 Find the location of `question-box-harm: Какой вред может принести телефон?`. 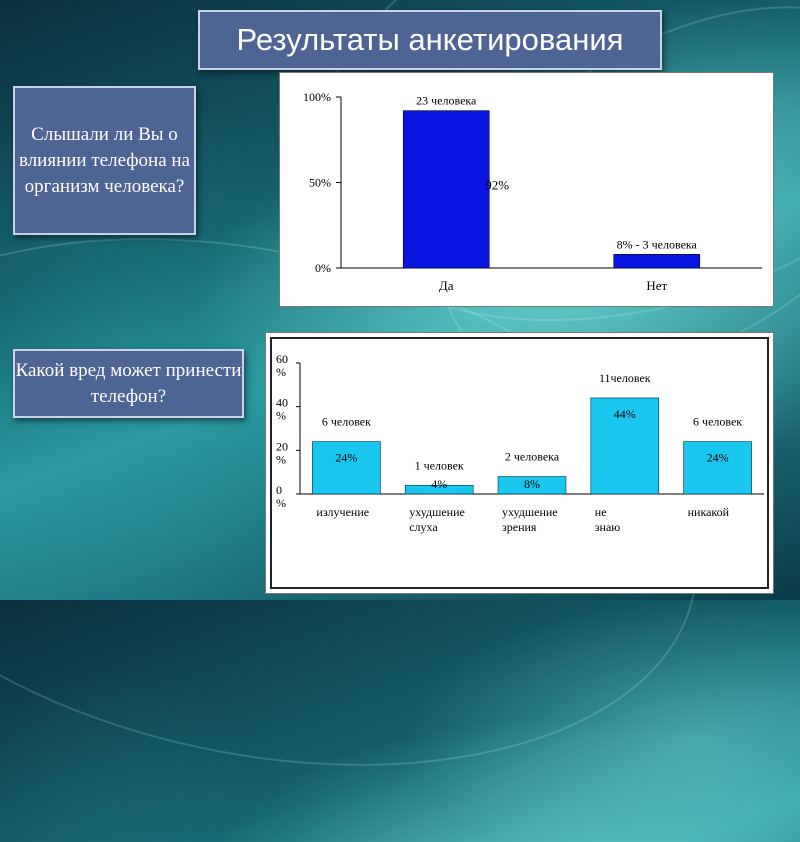

question-box-harm: Какой вред может принести телефон? is located at coordinates (128, 383).